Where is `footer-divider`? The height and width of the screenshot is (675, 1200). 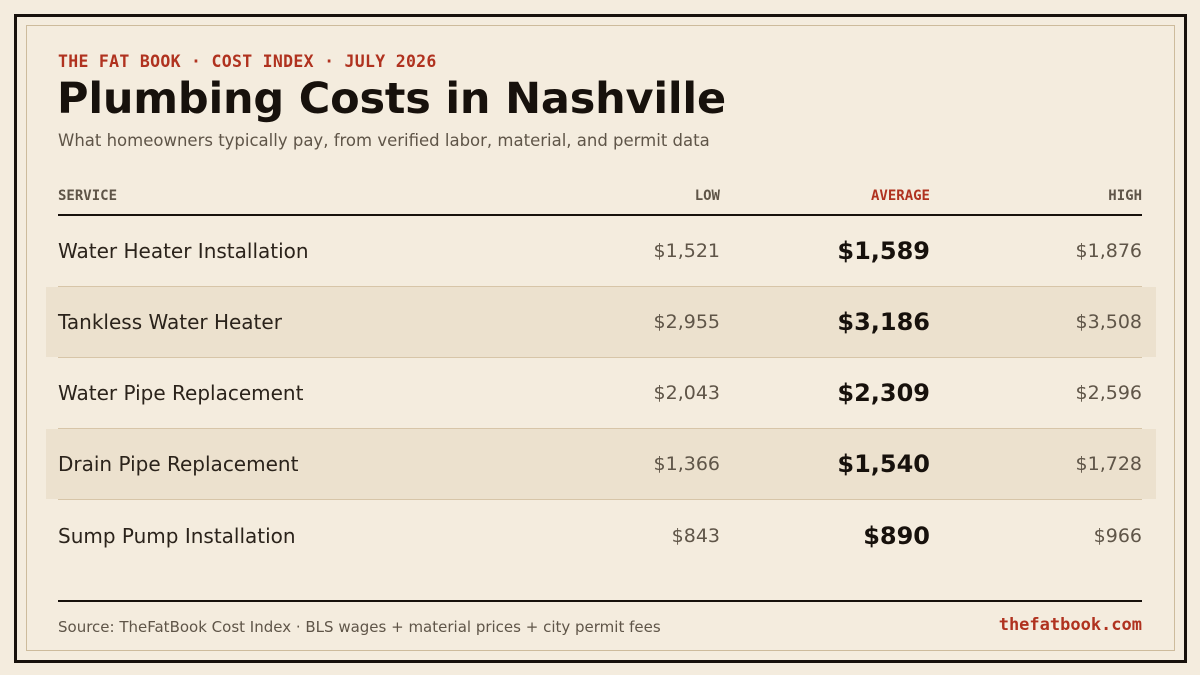 footer-divider is located at coordinates (600, 601).